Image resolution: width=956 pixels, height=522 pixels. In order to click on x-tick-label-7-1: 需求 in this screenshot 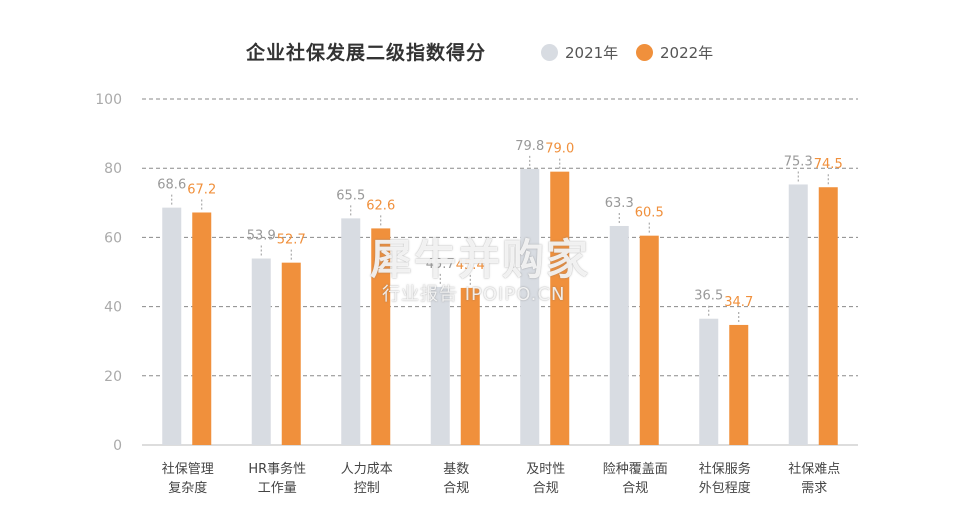, I will do `click(814, 488)`.